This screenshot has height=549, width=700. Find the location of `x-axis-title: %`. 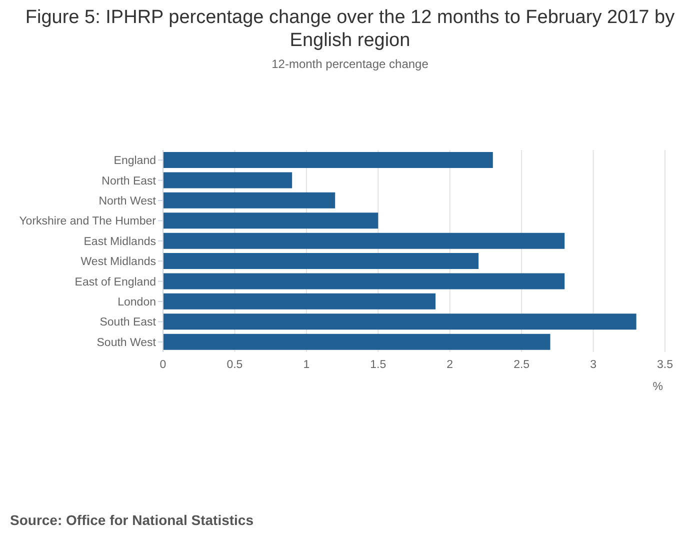

x-axis-title: % is located at coordinates (657, 387).